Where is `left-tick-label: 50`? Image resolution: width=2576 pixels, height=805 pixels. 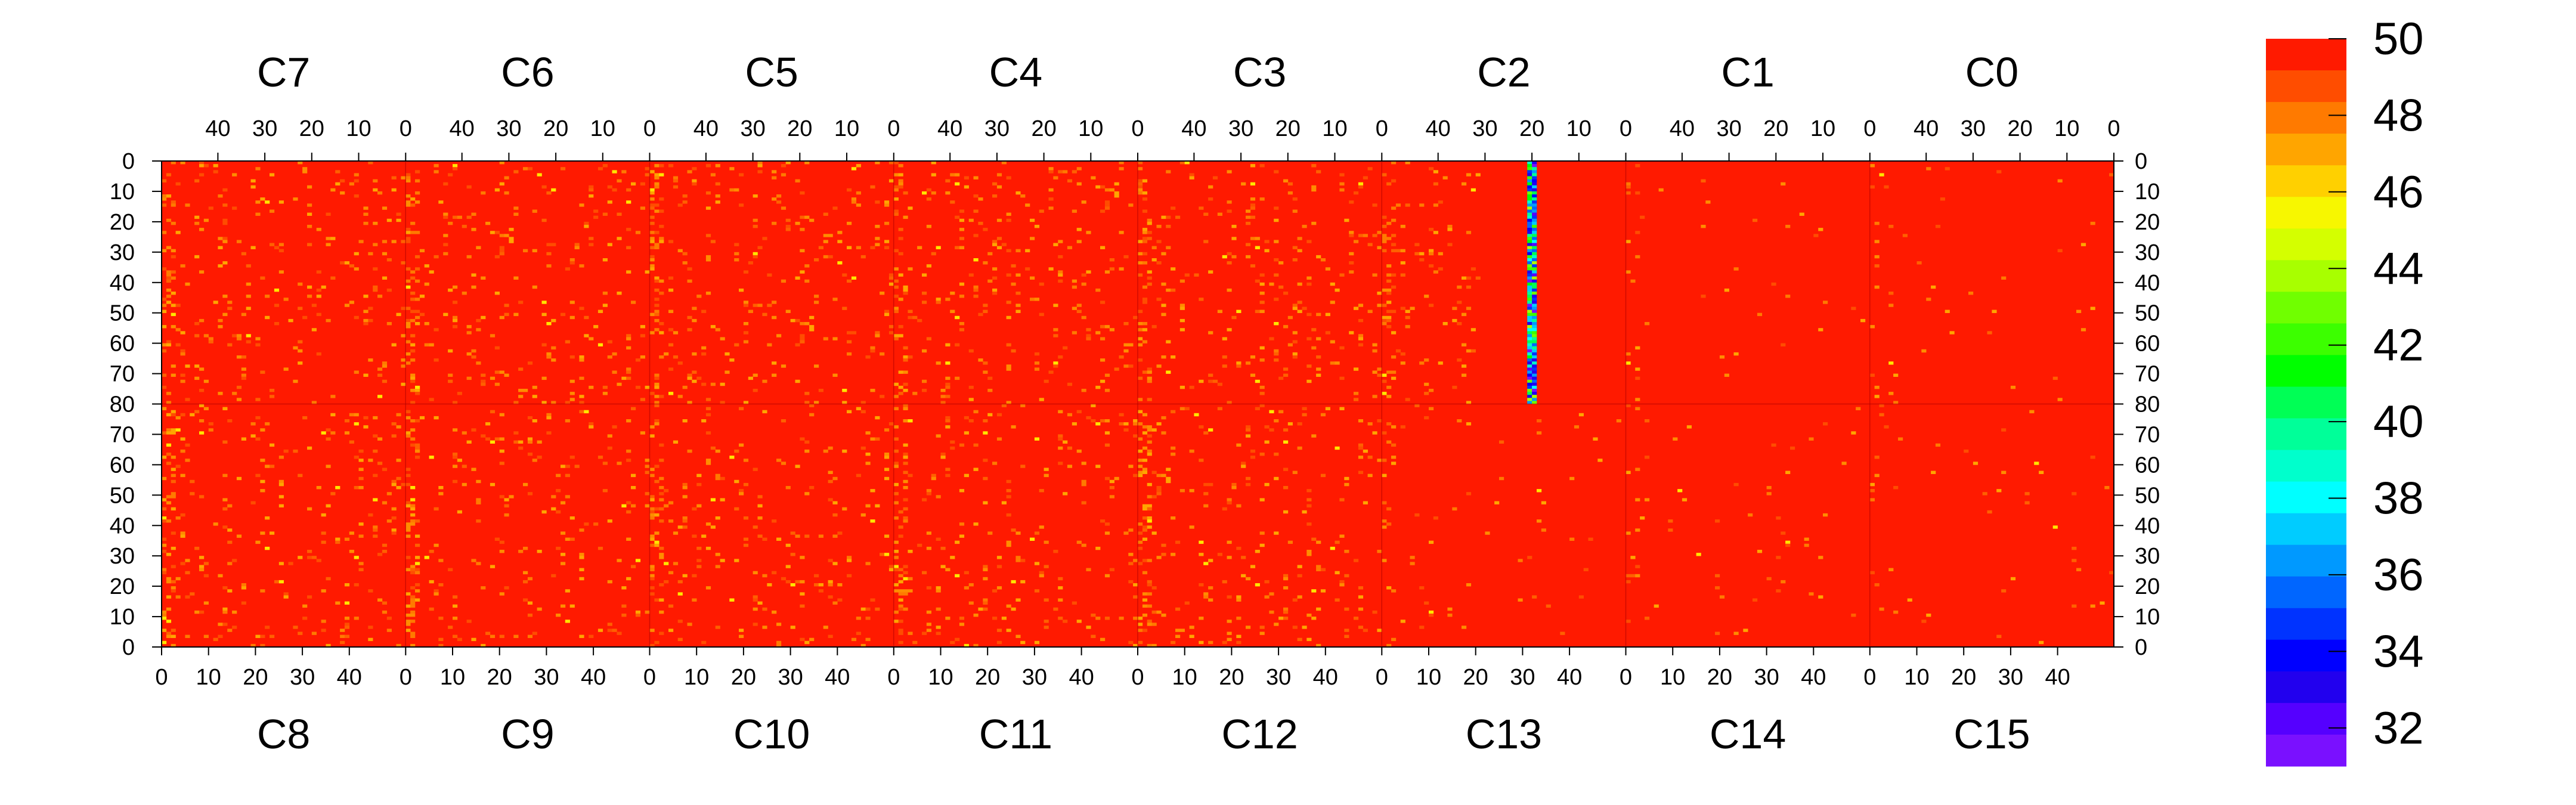 left-tick-label: 50 is located at coordinates (123, 496).